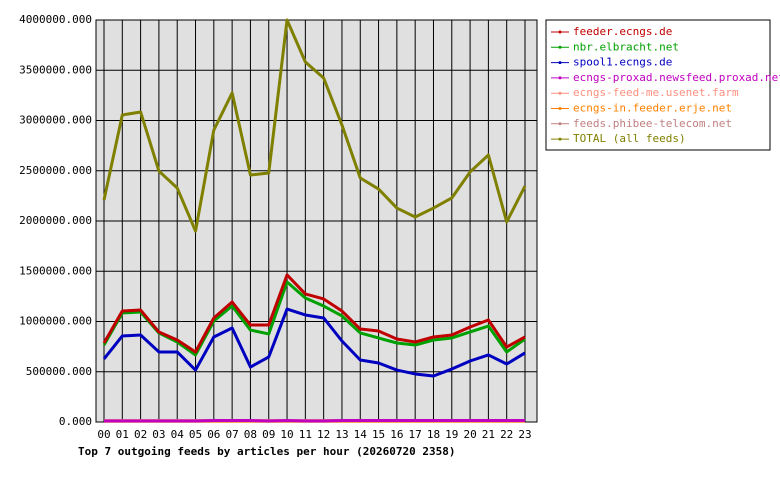 The image size is (780, 484). I want to click on x-tick-label: 18, so click(433, 434).